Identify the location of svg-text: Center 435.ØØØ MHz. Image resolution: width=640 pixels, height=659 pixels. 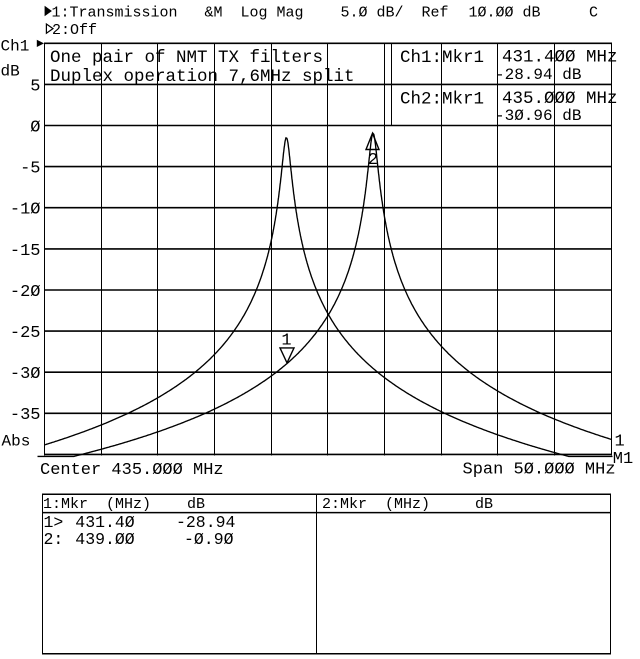
(132, 470).